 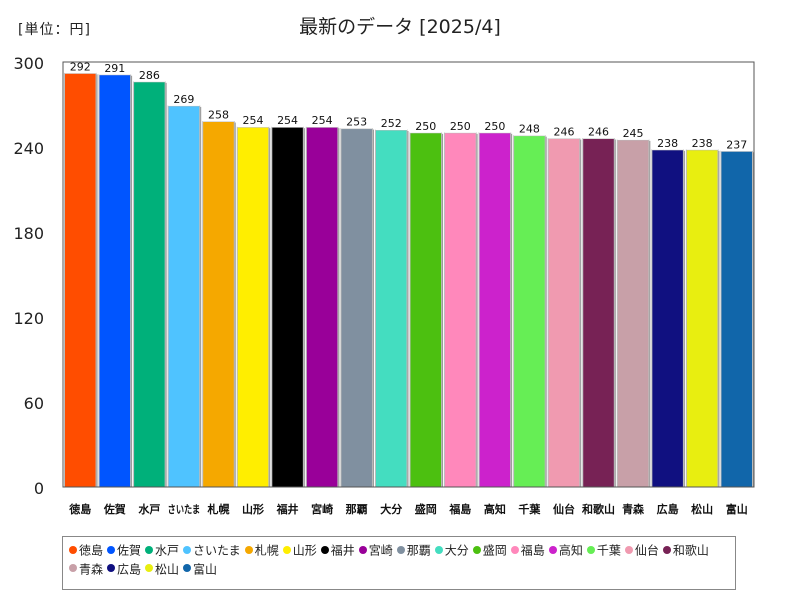 I want to click on y-tick-label: 300, so click(x=28, y=63).